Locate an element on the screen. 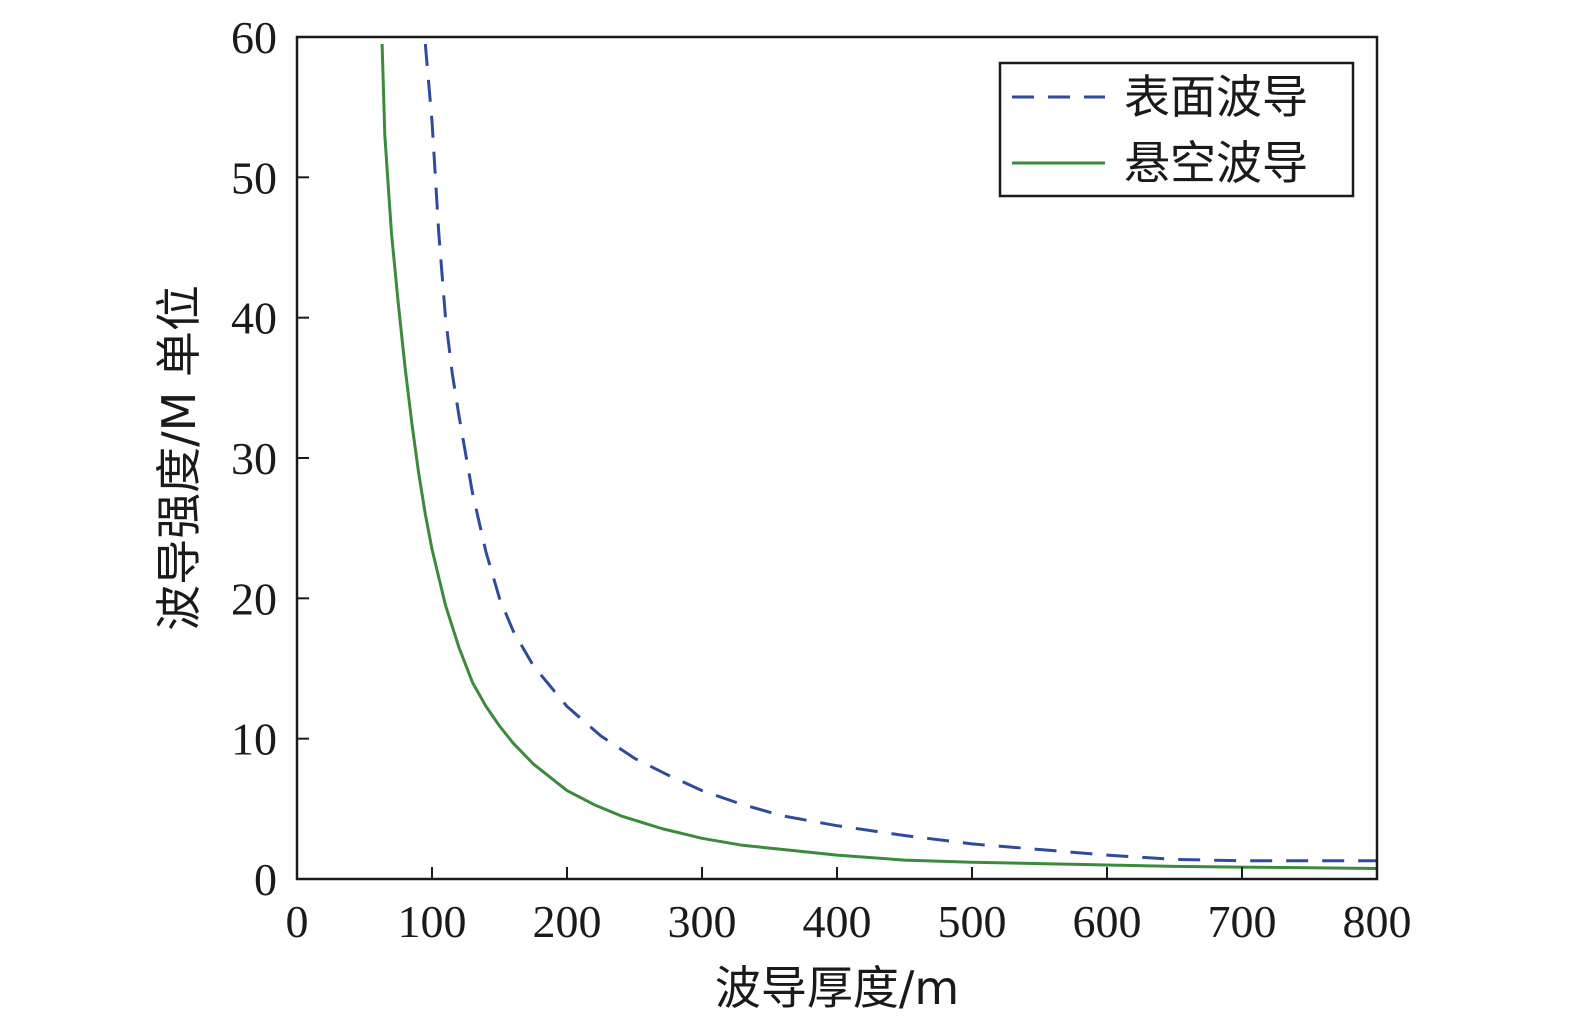 This screenshot has width=1575, height=1033. y-axis-title: 波导强度/M 单位 is located at coordinates (179, 458).